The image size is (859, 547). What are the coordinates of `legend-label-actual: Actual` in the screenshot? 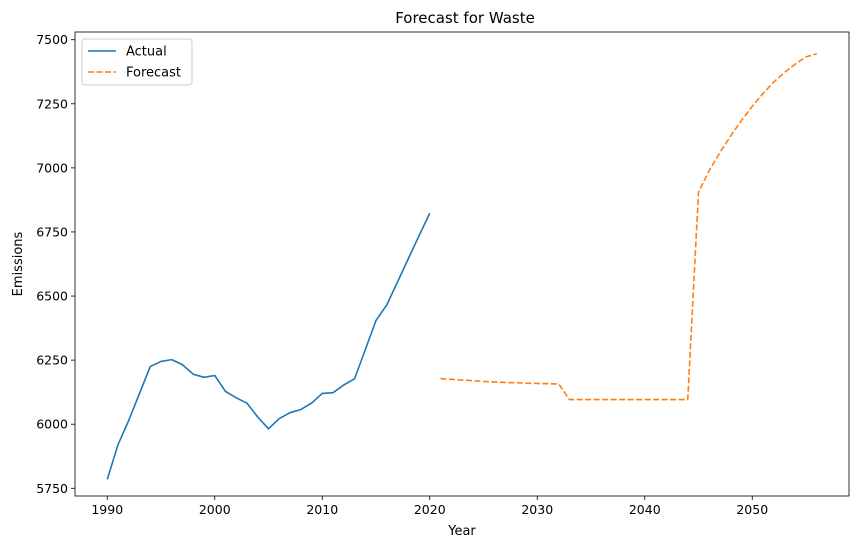 It's located at (146, 52).